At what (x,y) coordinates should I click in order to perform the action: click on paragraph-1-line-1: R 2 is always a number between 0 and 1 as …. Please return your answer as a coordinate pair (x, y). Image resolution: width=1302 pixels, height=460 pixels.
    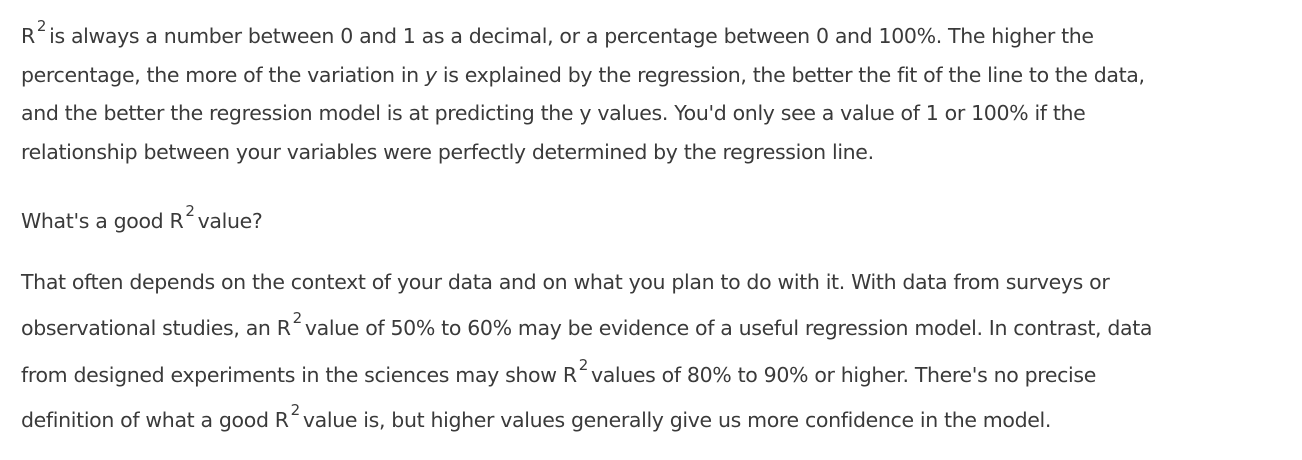
    Looking at the image, I should click on (557, 32).